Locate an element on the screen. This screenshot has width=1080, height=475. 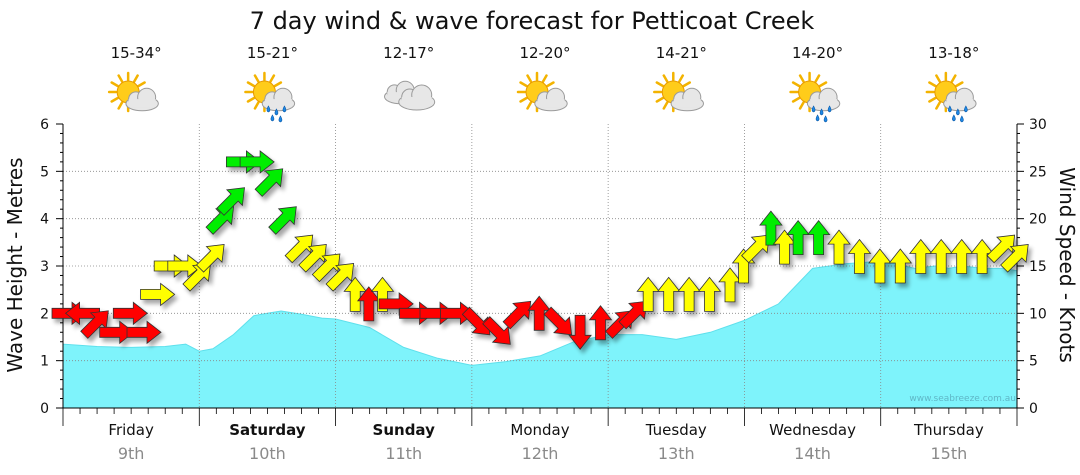
y-left-tick-label: 0 is located at coordinates (44, 409).